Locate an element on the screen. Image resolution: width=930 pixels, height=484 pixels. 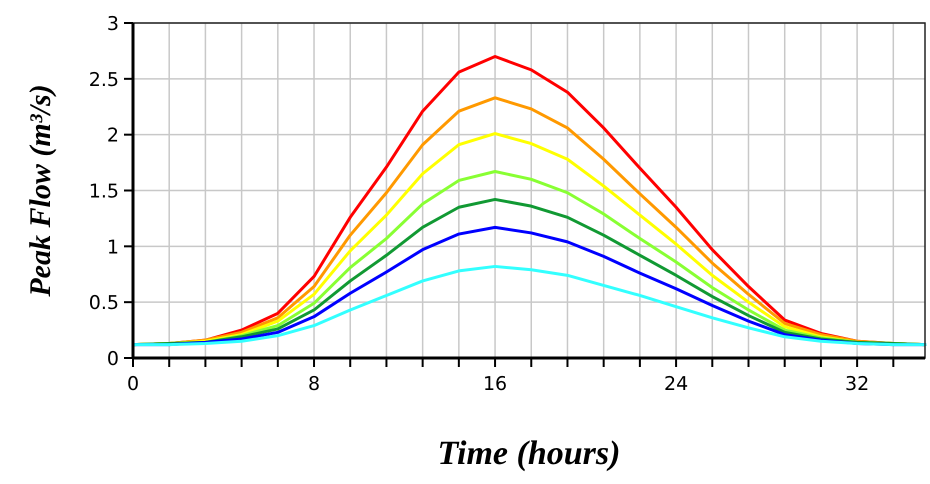
y-tick-label: 0 is located at coordinates (112, 359).